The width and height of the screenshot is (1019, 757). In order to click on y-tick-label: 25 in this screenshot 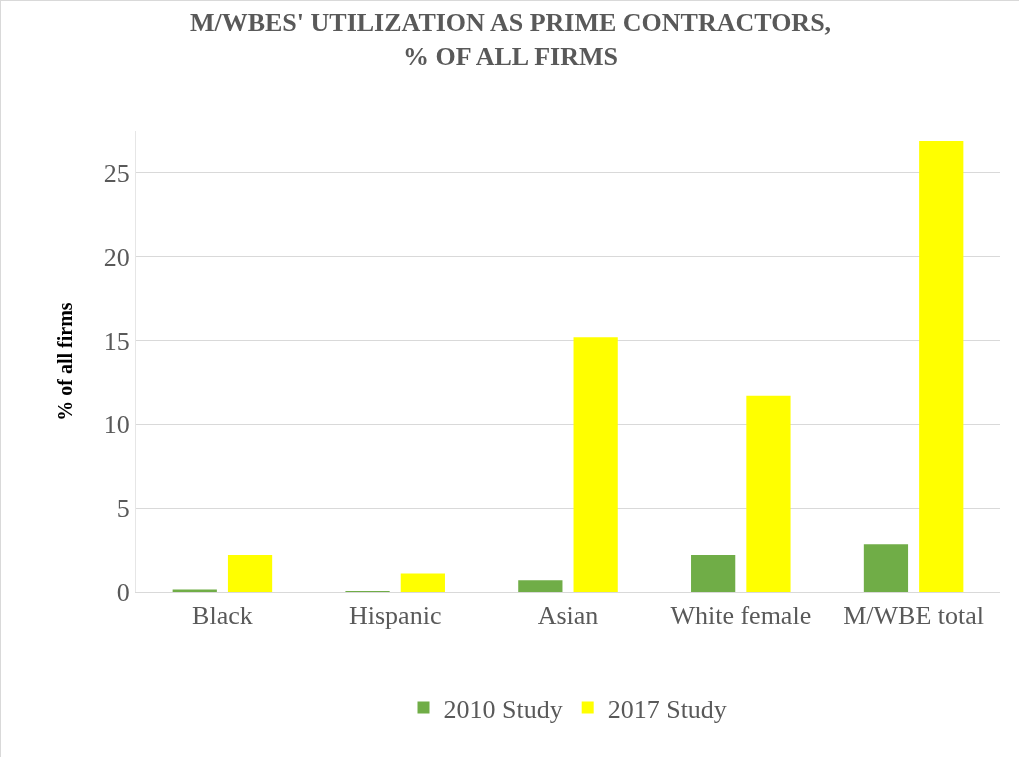, I will do `click(116, 174)`.